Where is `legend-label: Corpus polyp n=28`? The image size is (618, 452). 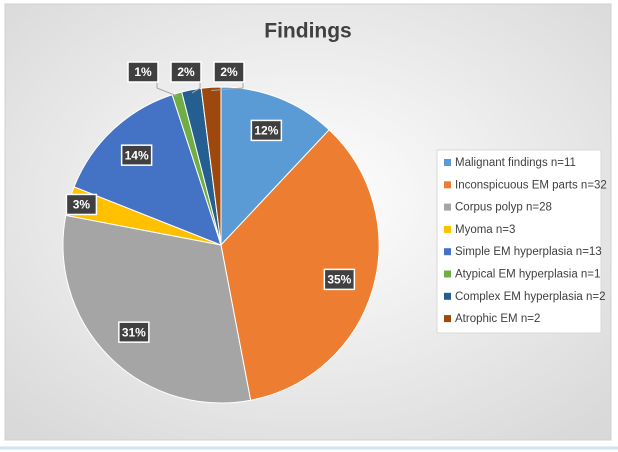
legend-label: Corpus polyp n=28 is located at coordinates (503, 208).